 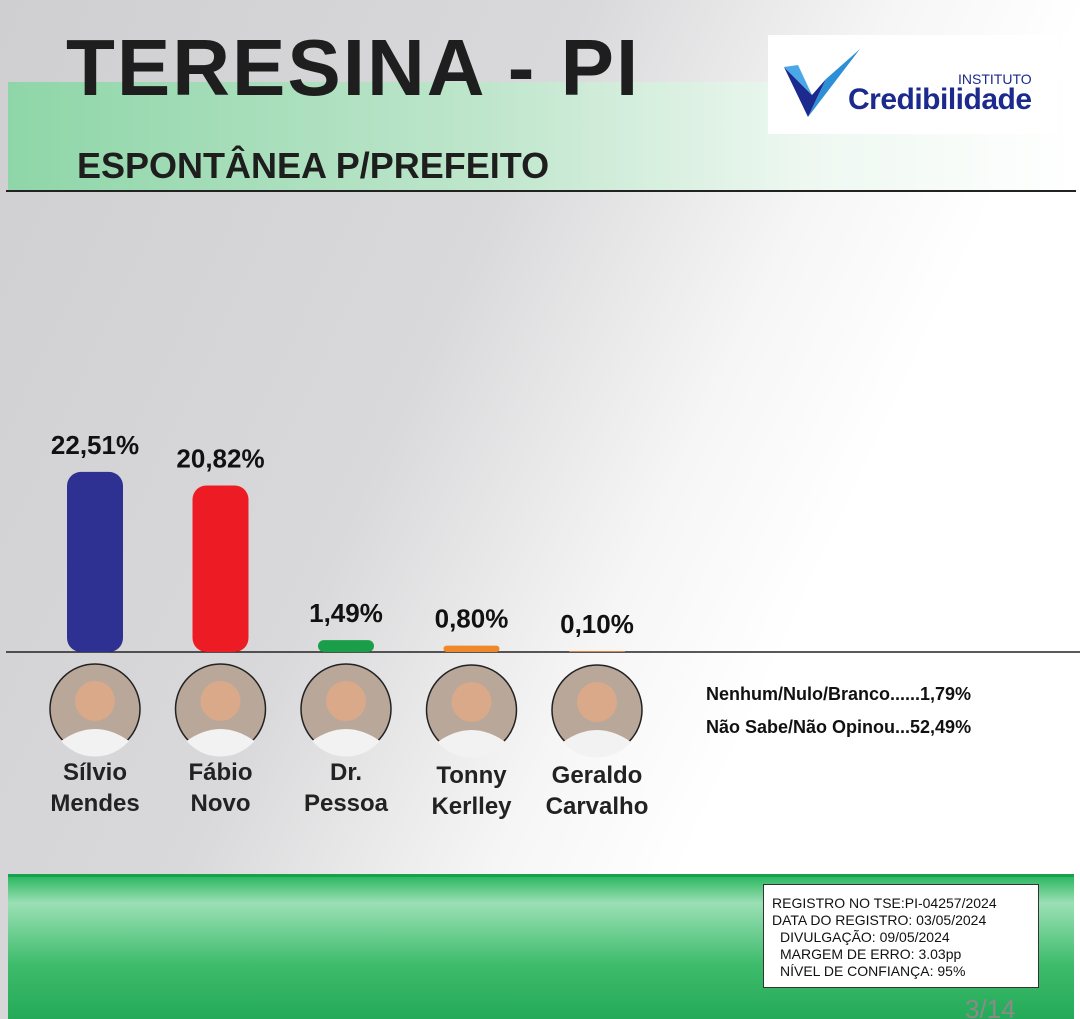 What do you see at coordinates (879, 920) in the screenshot?
I see `registry-line: DATA DO REGISTRO: 03/05/2024` at bounding box center [879, 920].